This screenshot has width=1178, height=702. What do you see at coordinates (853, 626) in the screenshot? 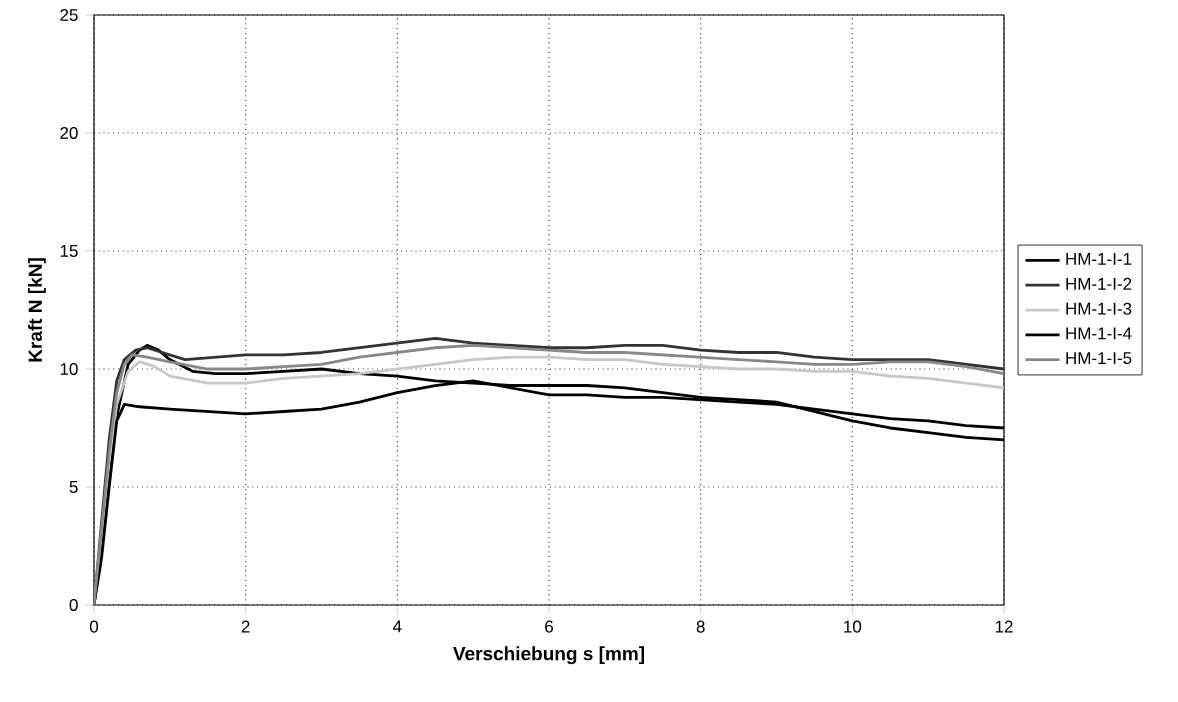
I see `x-tick-label: 10` at bounding box center [853, 626].